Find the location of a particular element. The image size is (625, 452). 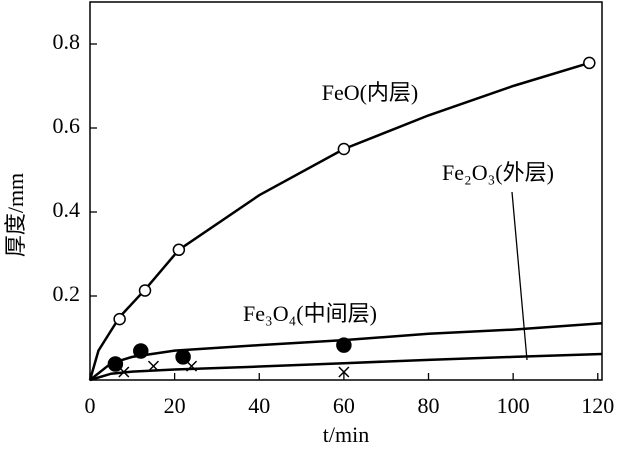

series-label: Fe₃O₄(中间层) is located at coordinates (310, 313).